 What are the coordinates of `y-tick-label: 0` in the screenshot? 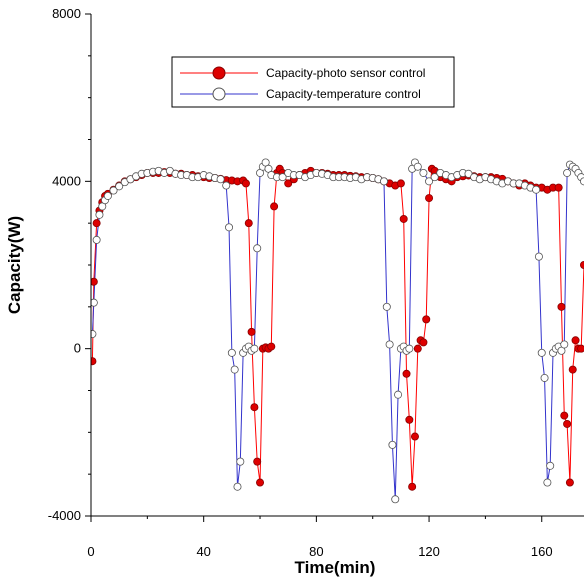 It's located at (77, 348).